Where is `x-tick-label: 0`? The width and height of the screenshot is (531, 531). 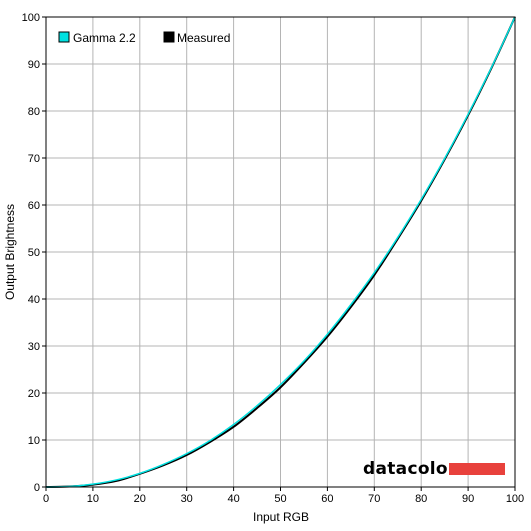 x-tick-label: 0 is located at coordinates (46, 499).